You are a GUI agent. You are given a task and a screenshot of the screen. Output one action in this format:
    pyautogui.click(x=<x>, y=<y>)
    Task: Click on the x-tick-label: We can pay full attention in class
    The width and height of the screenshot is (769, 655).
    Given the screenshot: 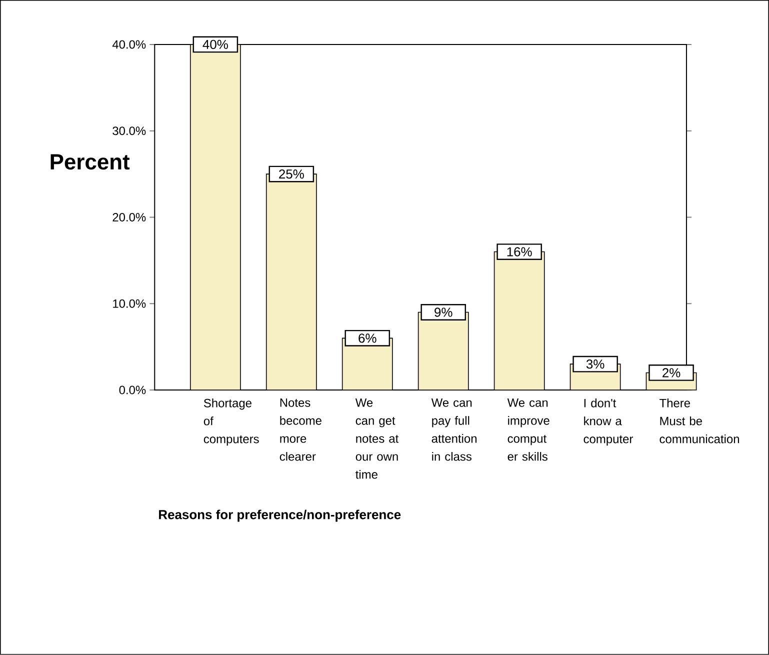 What is the action you would take?
    pyautogui.click(x=453, y=429)
    